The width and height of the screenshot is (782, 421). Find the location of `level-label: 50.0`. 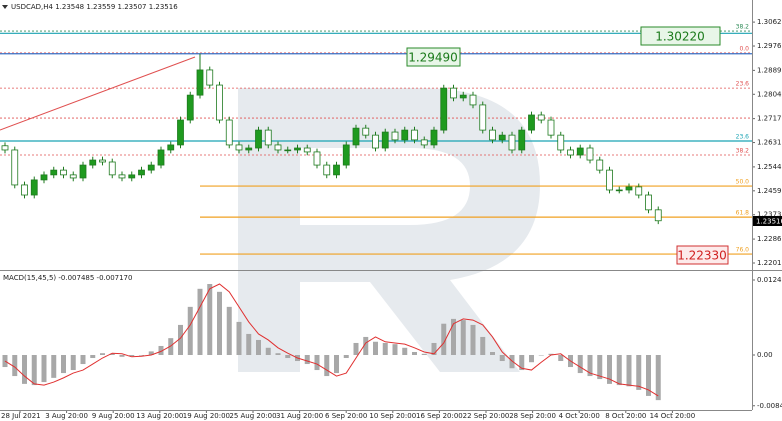

level-label: 50.0 is located at coordinates (743, 182).